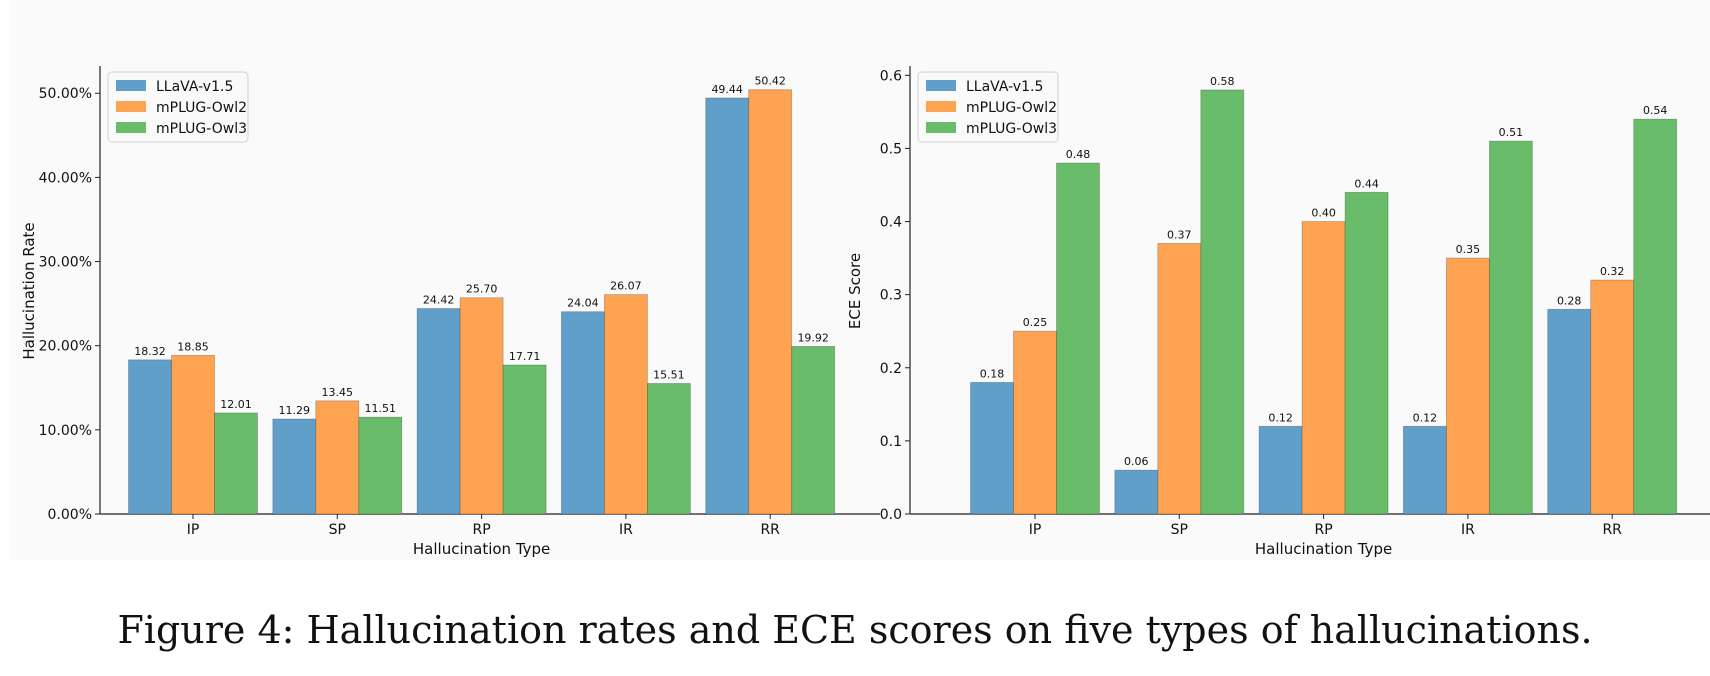  Describe the element at coordinates (1511, 132) in the screenshot. I see `data-label: 0.51` at that location.